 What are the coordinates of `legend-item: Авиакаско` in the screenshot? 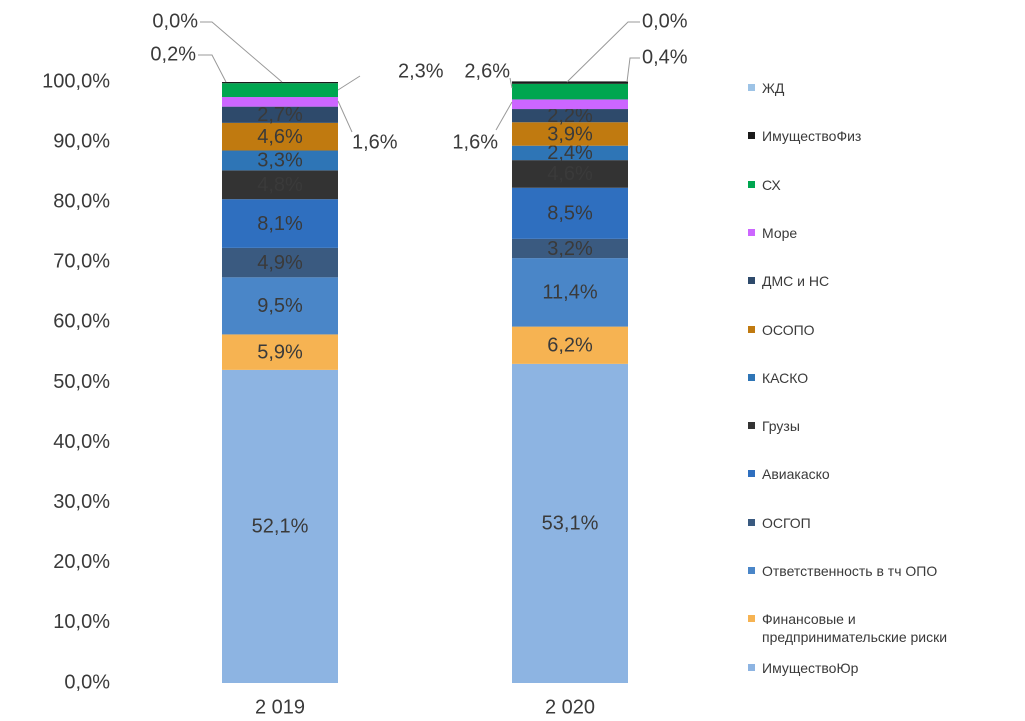 It's located at (875, 474).